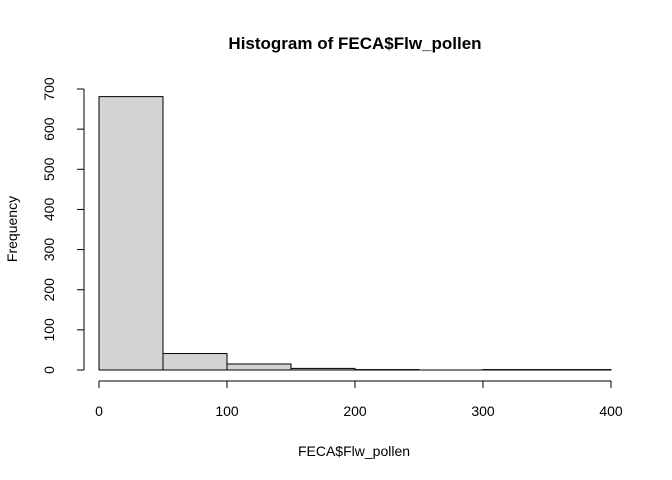 The height and width of the screenshot is (480, 672). Describe the element at coordinates (49, 89) in the screenshot. I see `y-tick-label: 700` at that location.